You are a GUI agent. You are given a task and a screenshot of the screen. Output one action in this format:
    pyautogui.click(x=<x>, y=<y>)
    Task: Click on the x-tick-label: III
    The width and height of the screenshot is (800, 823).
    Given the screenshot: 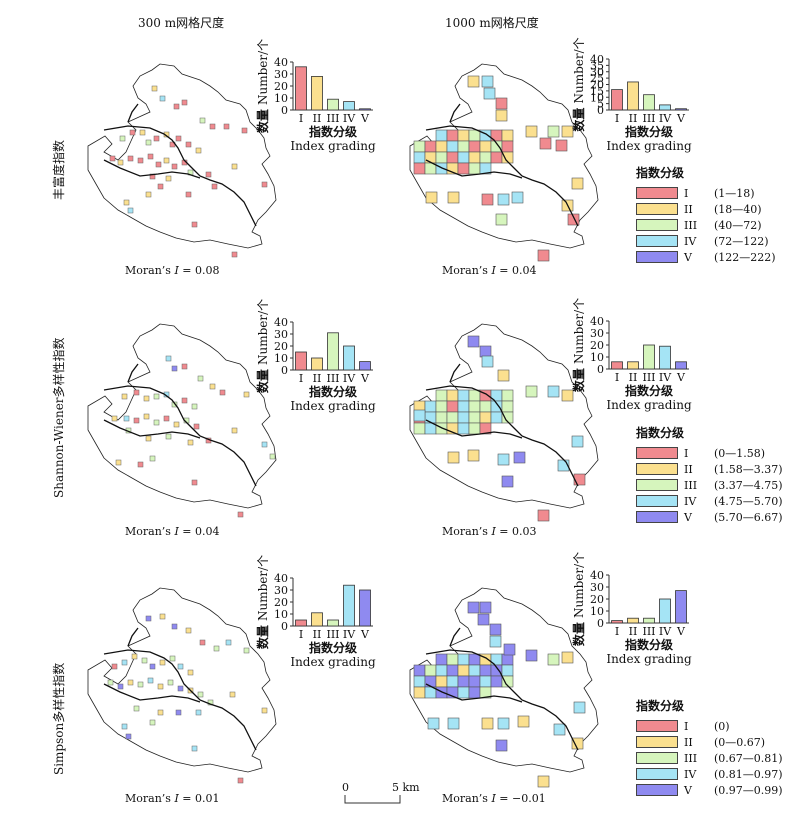 What is the action you would take?
    pyautogui.click(x=332, y=378)
    